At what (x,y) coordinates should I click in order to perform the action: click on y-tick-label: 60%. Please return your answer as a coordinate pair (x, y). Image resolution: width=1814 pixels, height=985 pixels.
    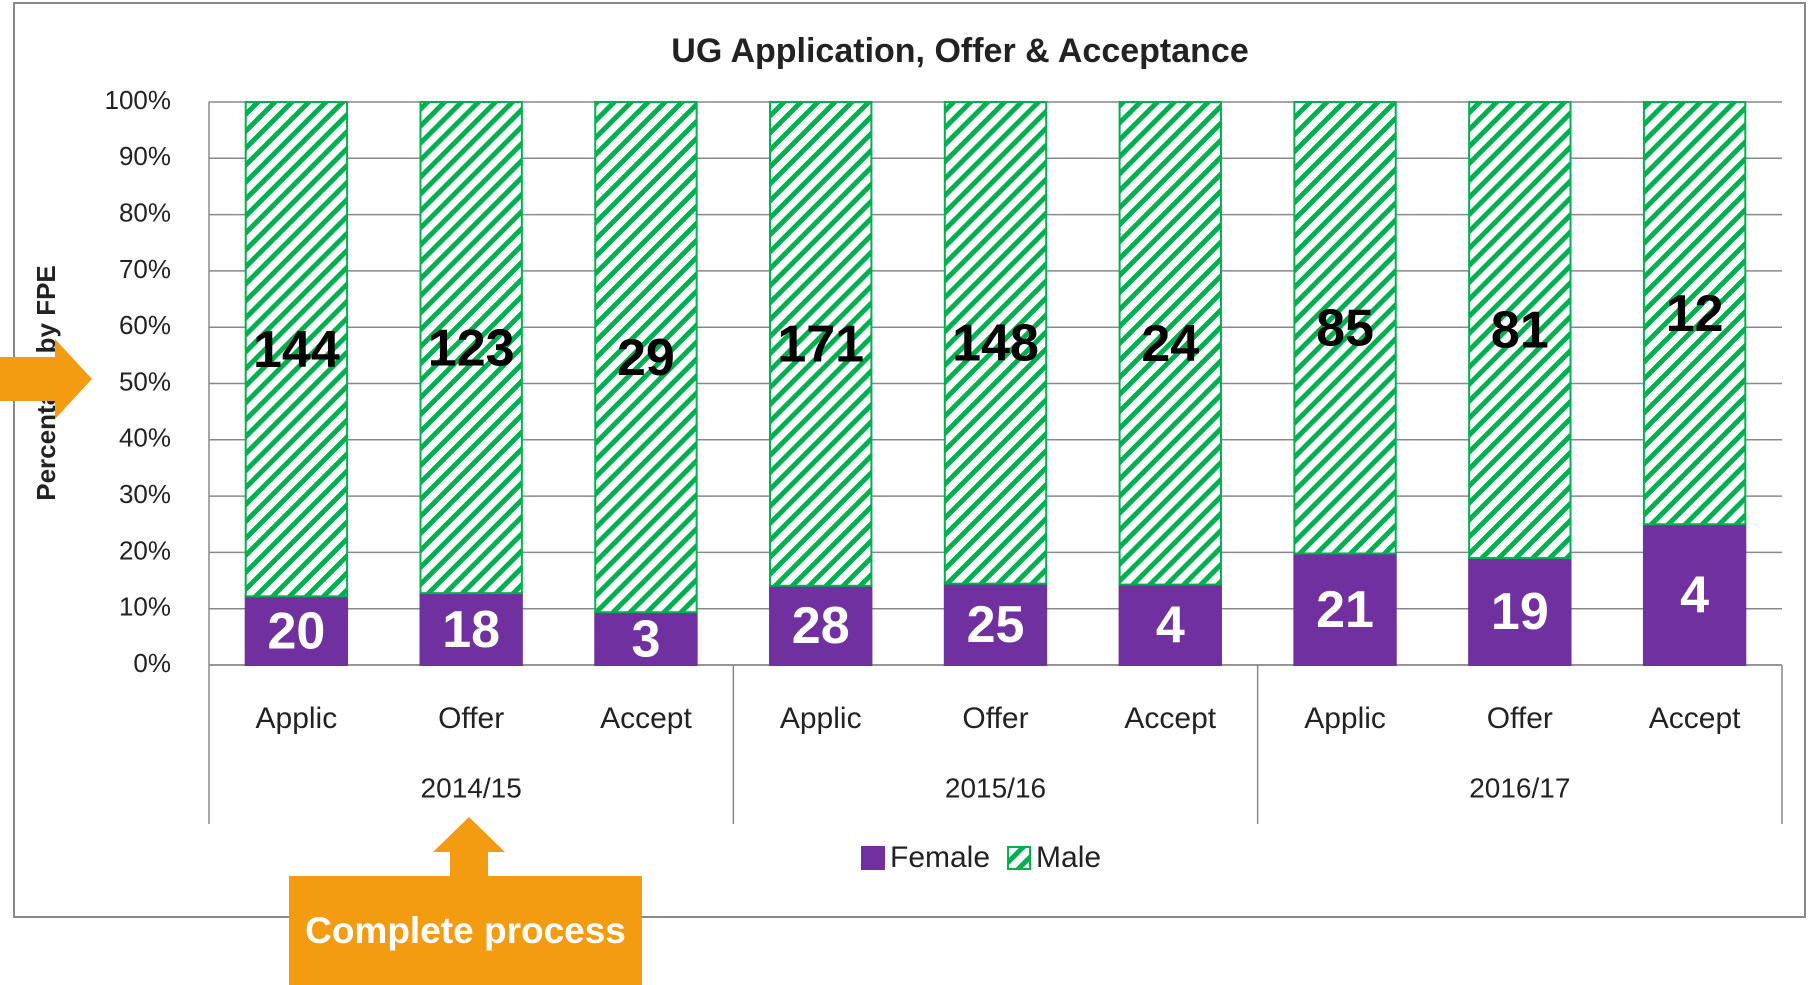
    Looking at the image, I should click on (145, 325).